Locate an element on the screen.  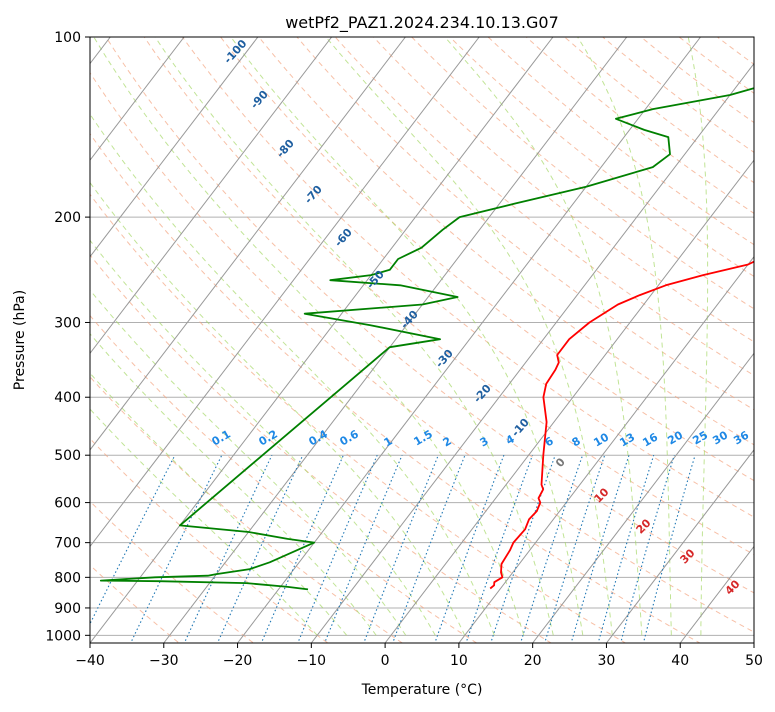
y-tick-label: 1000 is located at coordinates (63, 636).